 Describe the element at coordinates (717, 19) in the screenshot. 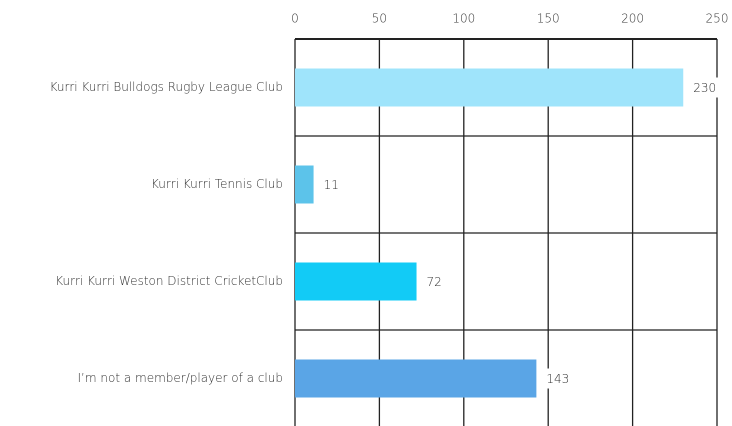

I see `x-tick-label: 250` at that location.